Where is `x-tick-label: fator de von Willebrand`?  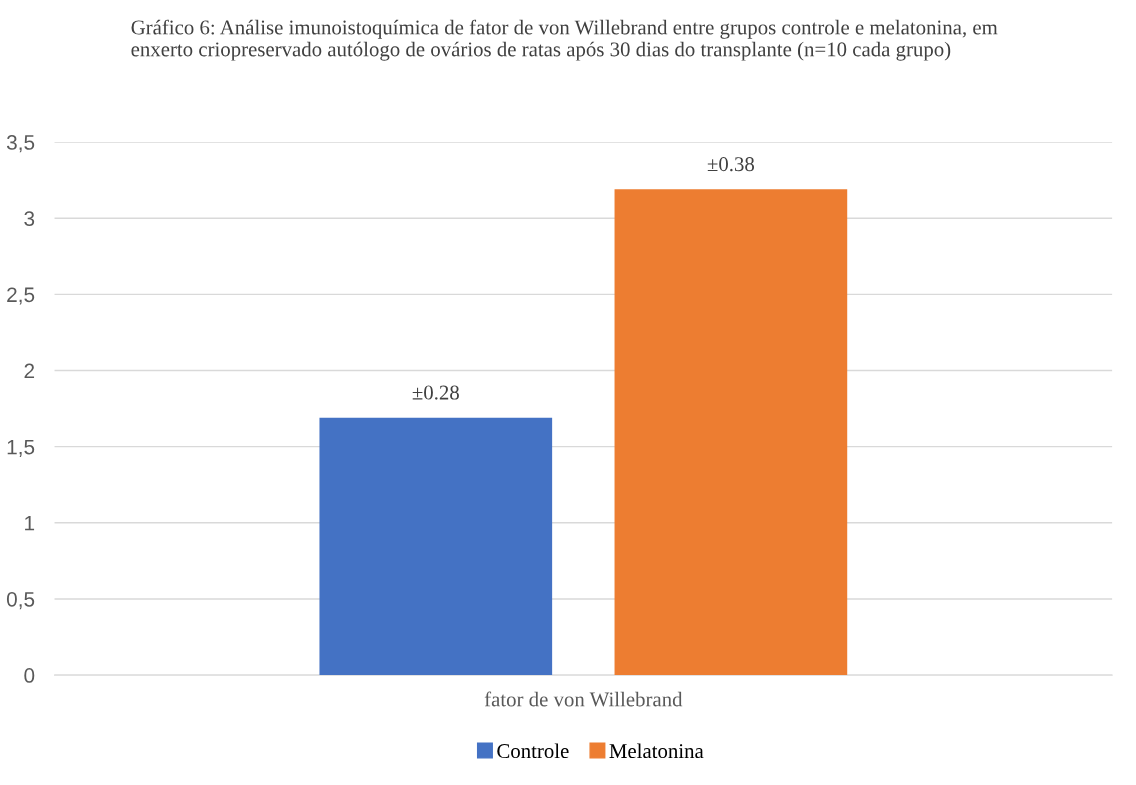 x-tick-label: fator de von Willebrand is located at coordinates (583, 699).